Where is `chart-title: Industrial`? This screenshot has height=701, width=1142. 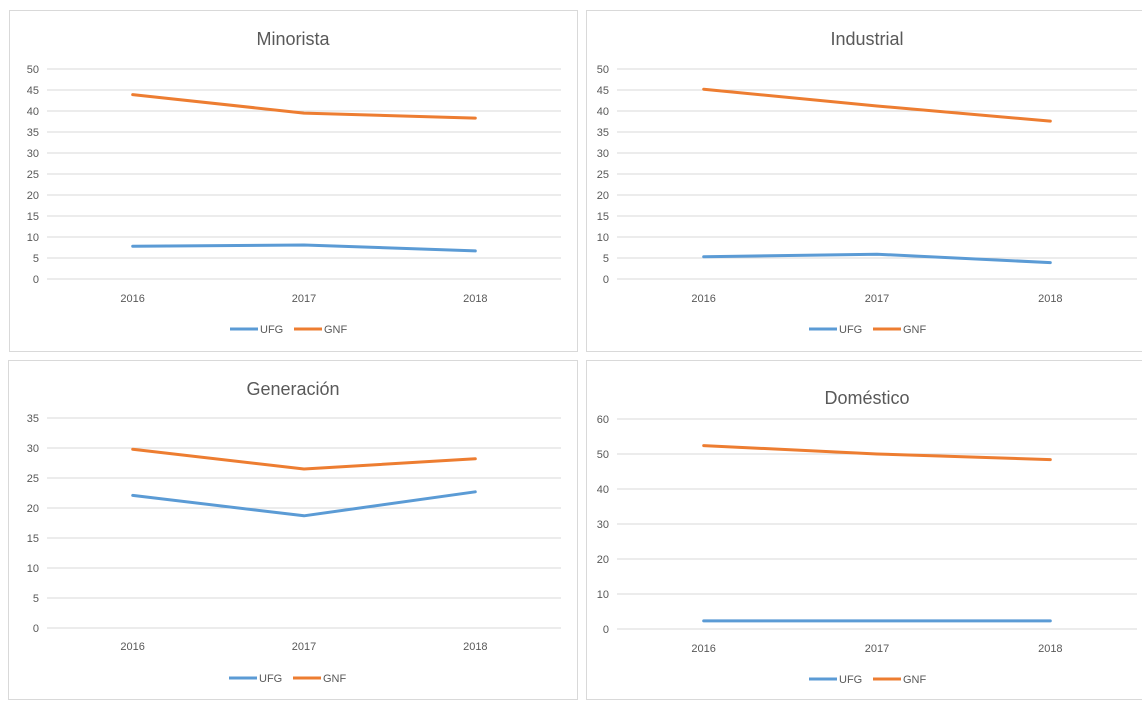 chart-title: Industrial is located at coordinates (866, 39).